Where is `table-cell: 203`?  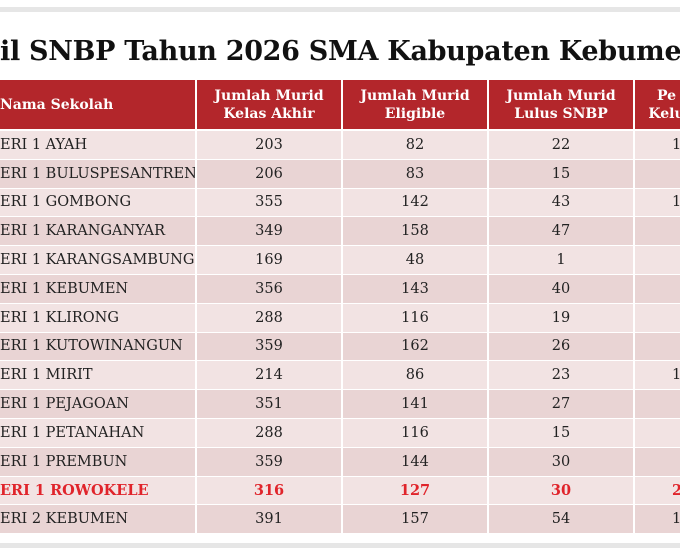
table-cell: 203 is located at coordinates (270, 145).